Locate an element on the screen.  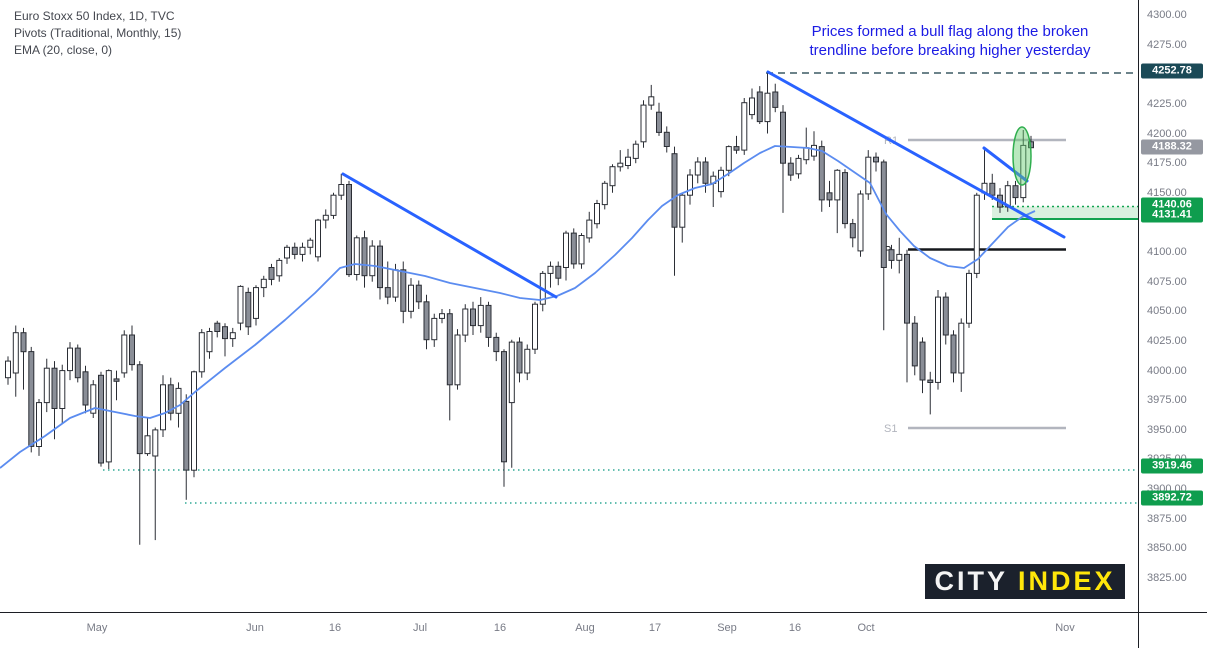
price-tick-label: 4225.00 is located at coordinates (1167, 103).